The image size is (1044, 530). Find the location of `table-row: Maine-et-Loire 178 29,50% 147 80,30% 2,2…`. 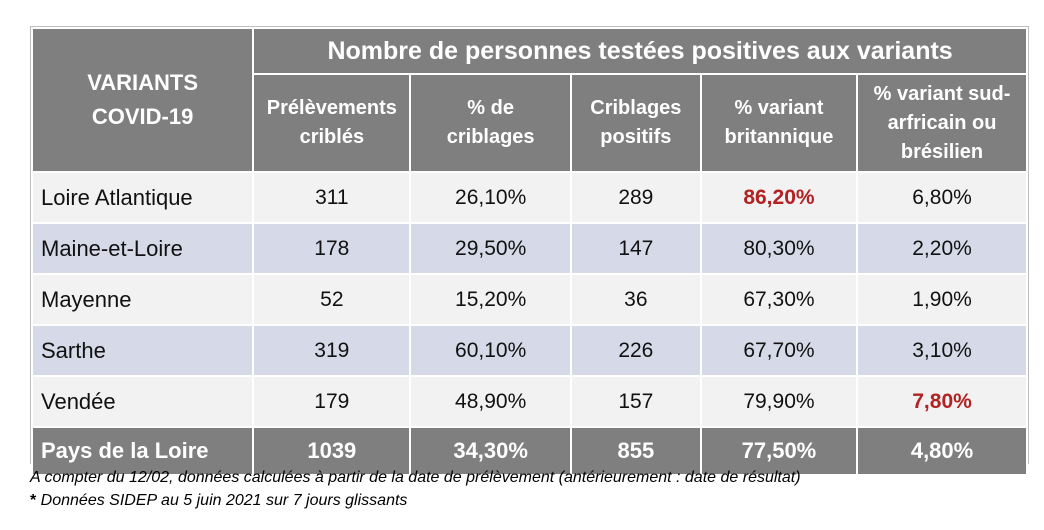

table-row: Maine-et-Loire 178 29,50% 147 80,30% 2,2… is located at coordinates (529, 248).